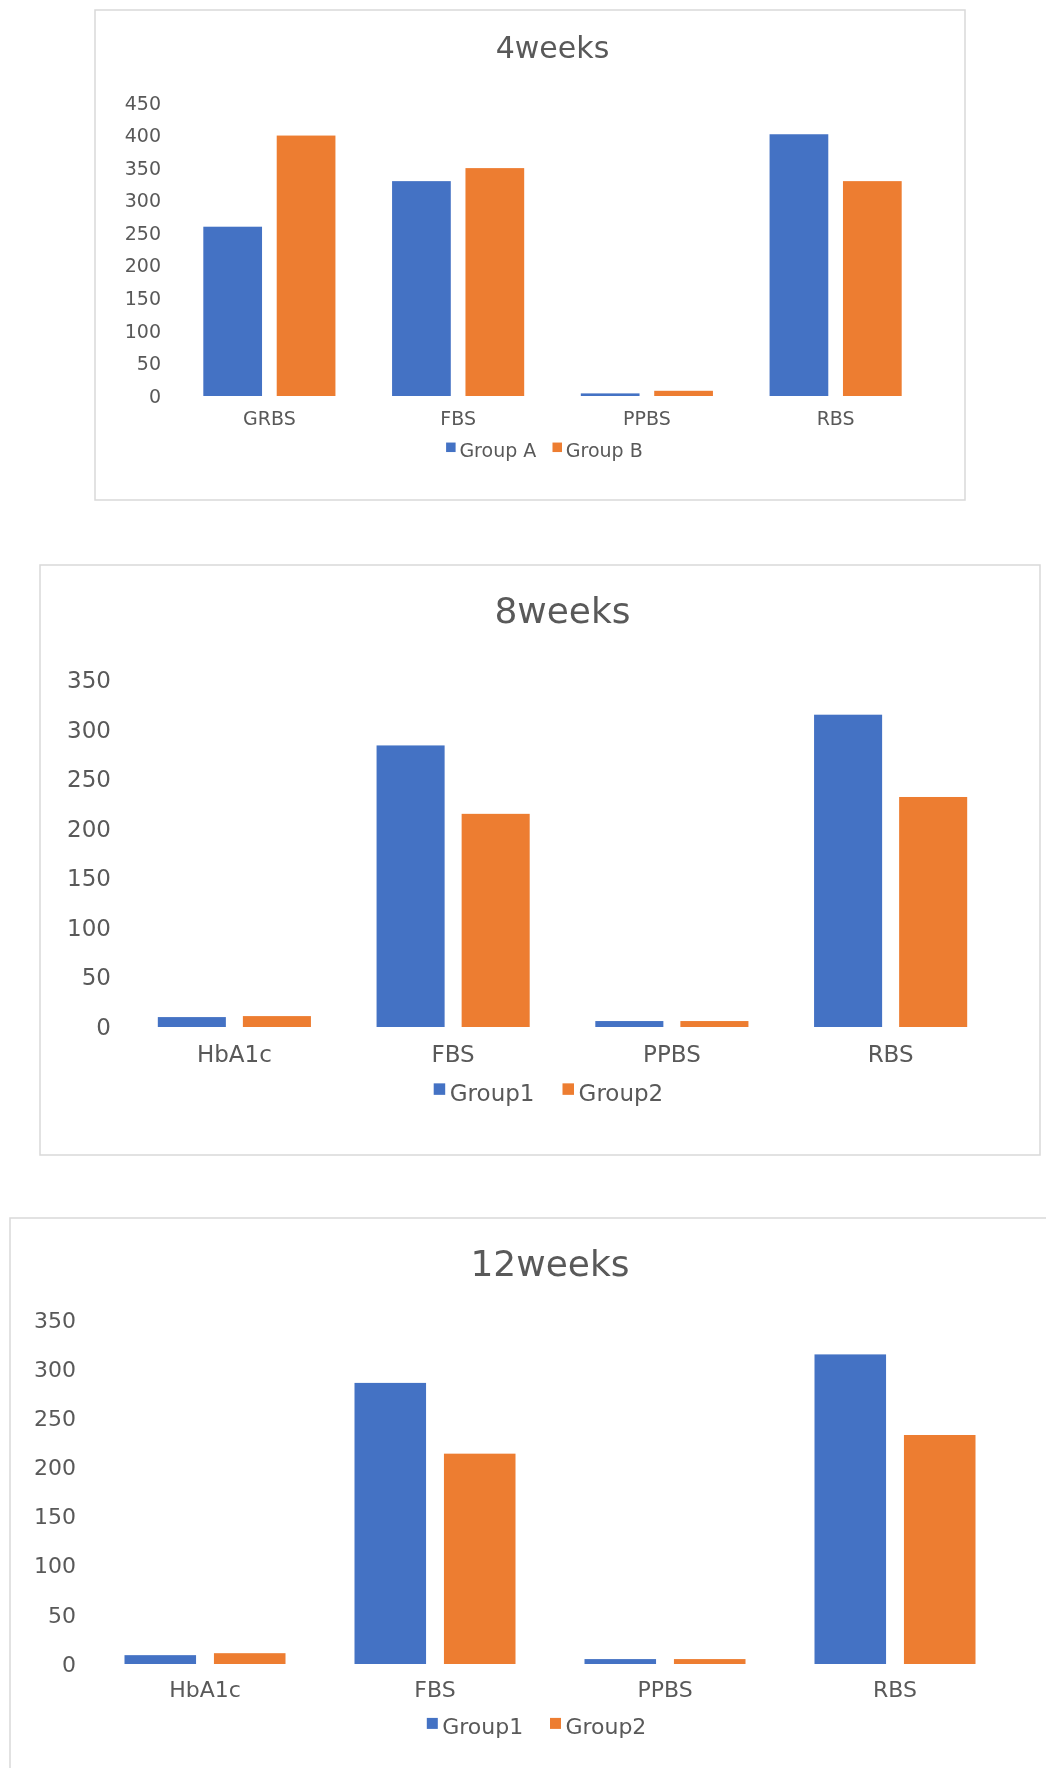  Describe the element at coordinates (562, 610) in the screenshot. I see `chart-title: 8weeks` at that location.